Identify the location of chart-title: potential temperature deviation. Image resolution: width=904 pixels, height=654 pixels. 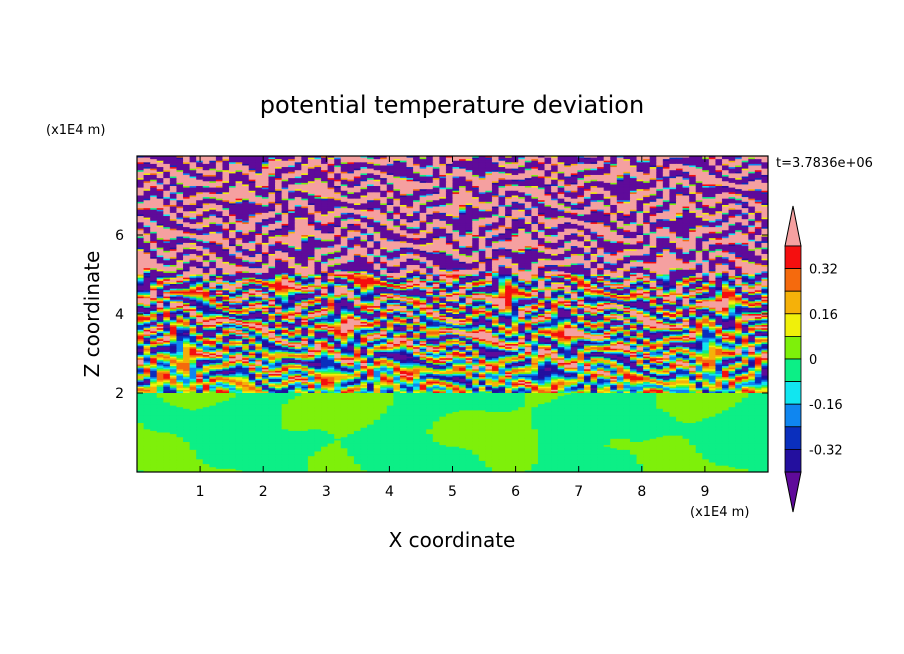
(452, 105).